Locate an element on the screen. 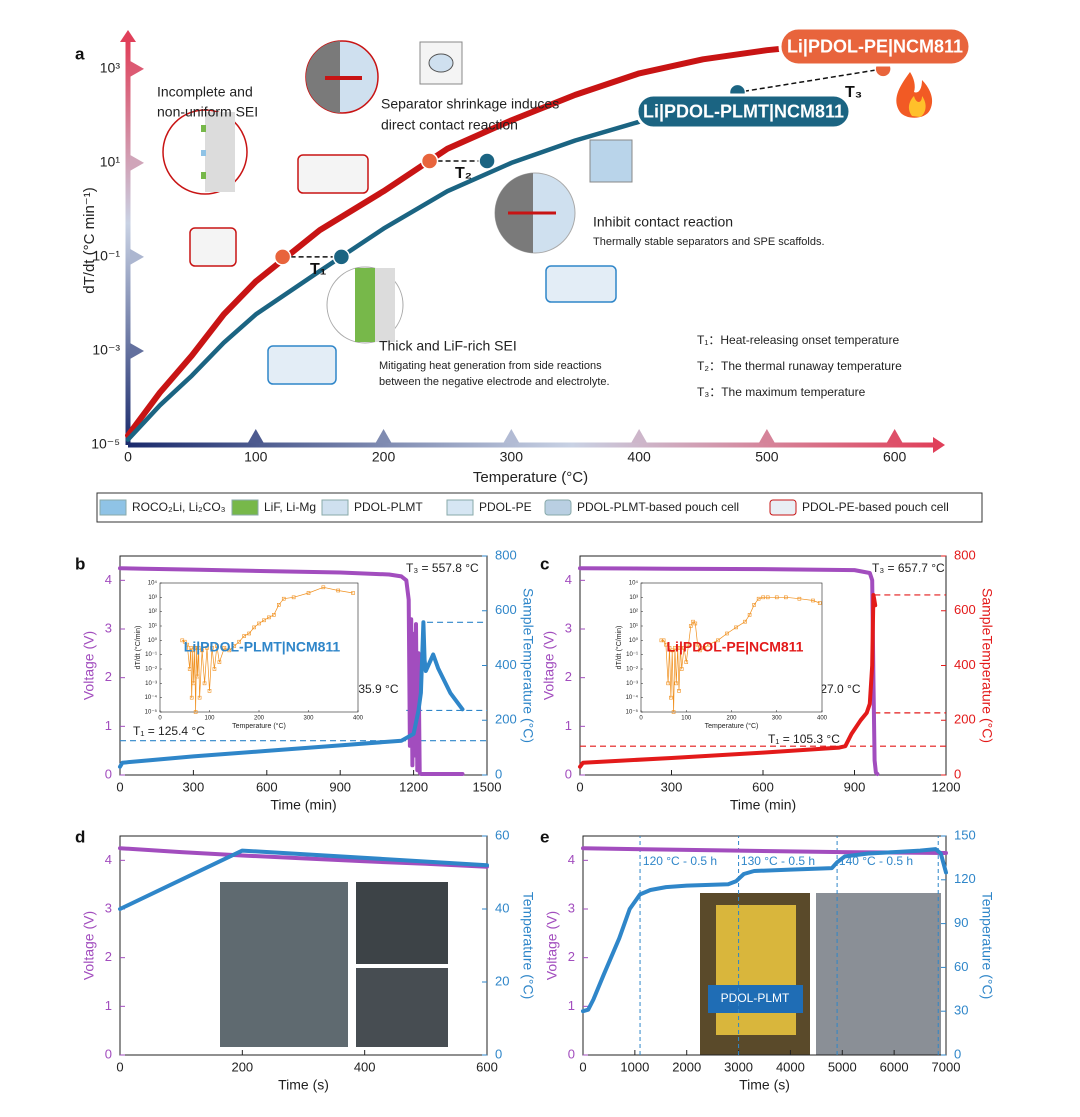  x-tick-label: 500 is located at coordinates (767, 457).